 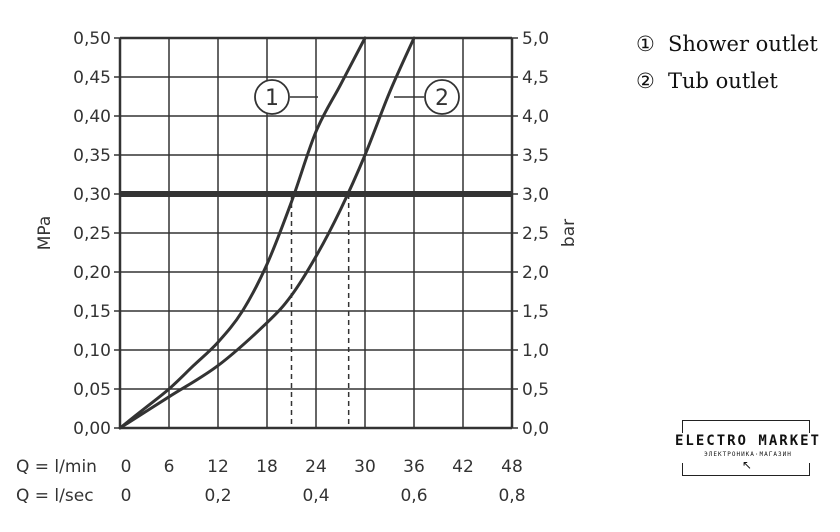 What do you see at coordinates (511, 496) in the screenshot?
I see `x-secondary-tick-label: 0,8` at bounding box center [511, 496].